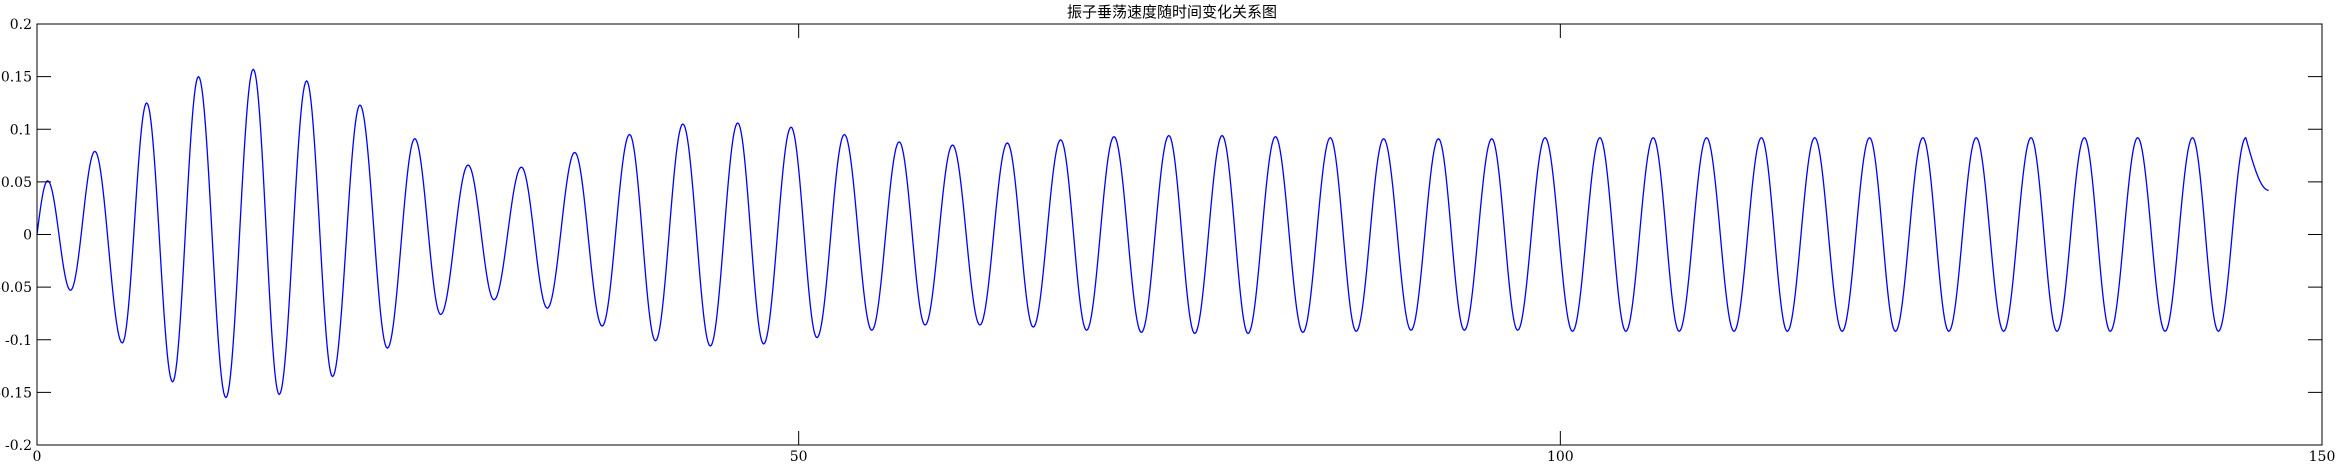  What do you see at coordinates (16, 78) in the screenshot?
I see `y-tick-label: 0.15` at bounding box center [16, 78].